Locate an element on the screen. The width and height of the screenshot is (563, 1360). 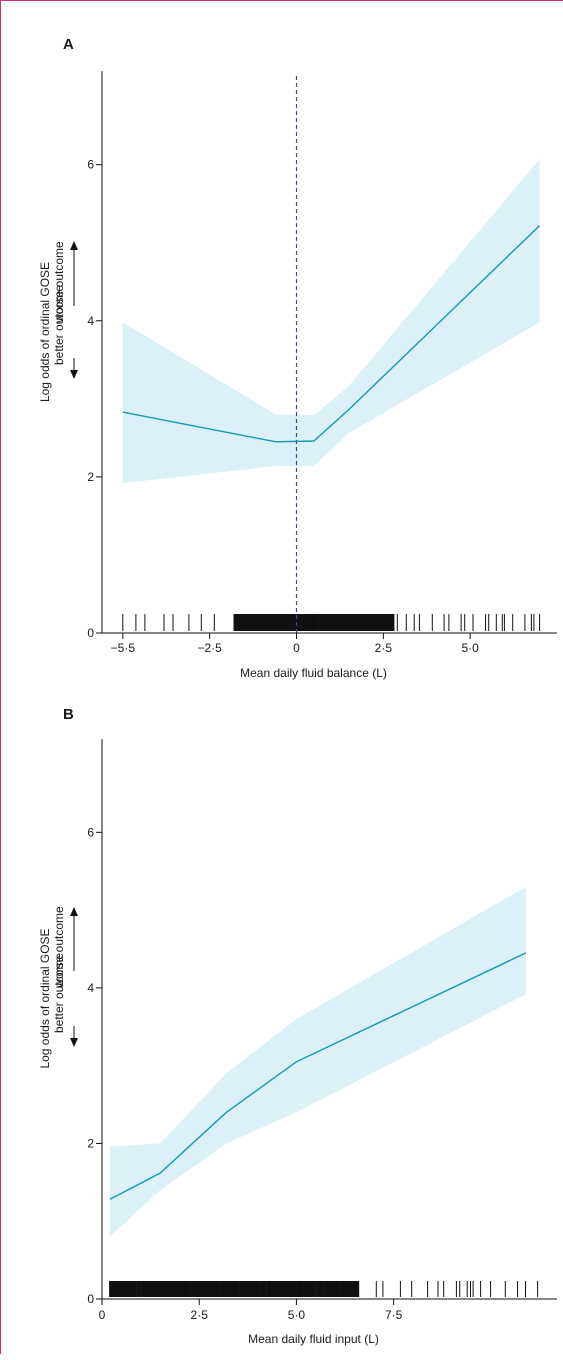
panel-letter: A is located at coordinates (68, 44).